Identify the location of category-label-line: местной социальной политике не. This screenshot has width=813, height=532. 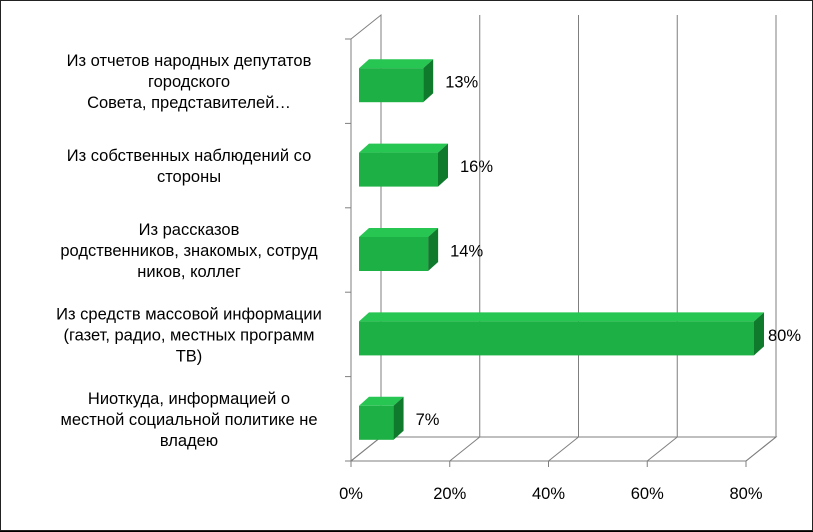
(188, 420).